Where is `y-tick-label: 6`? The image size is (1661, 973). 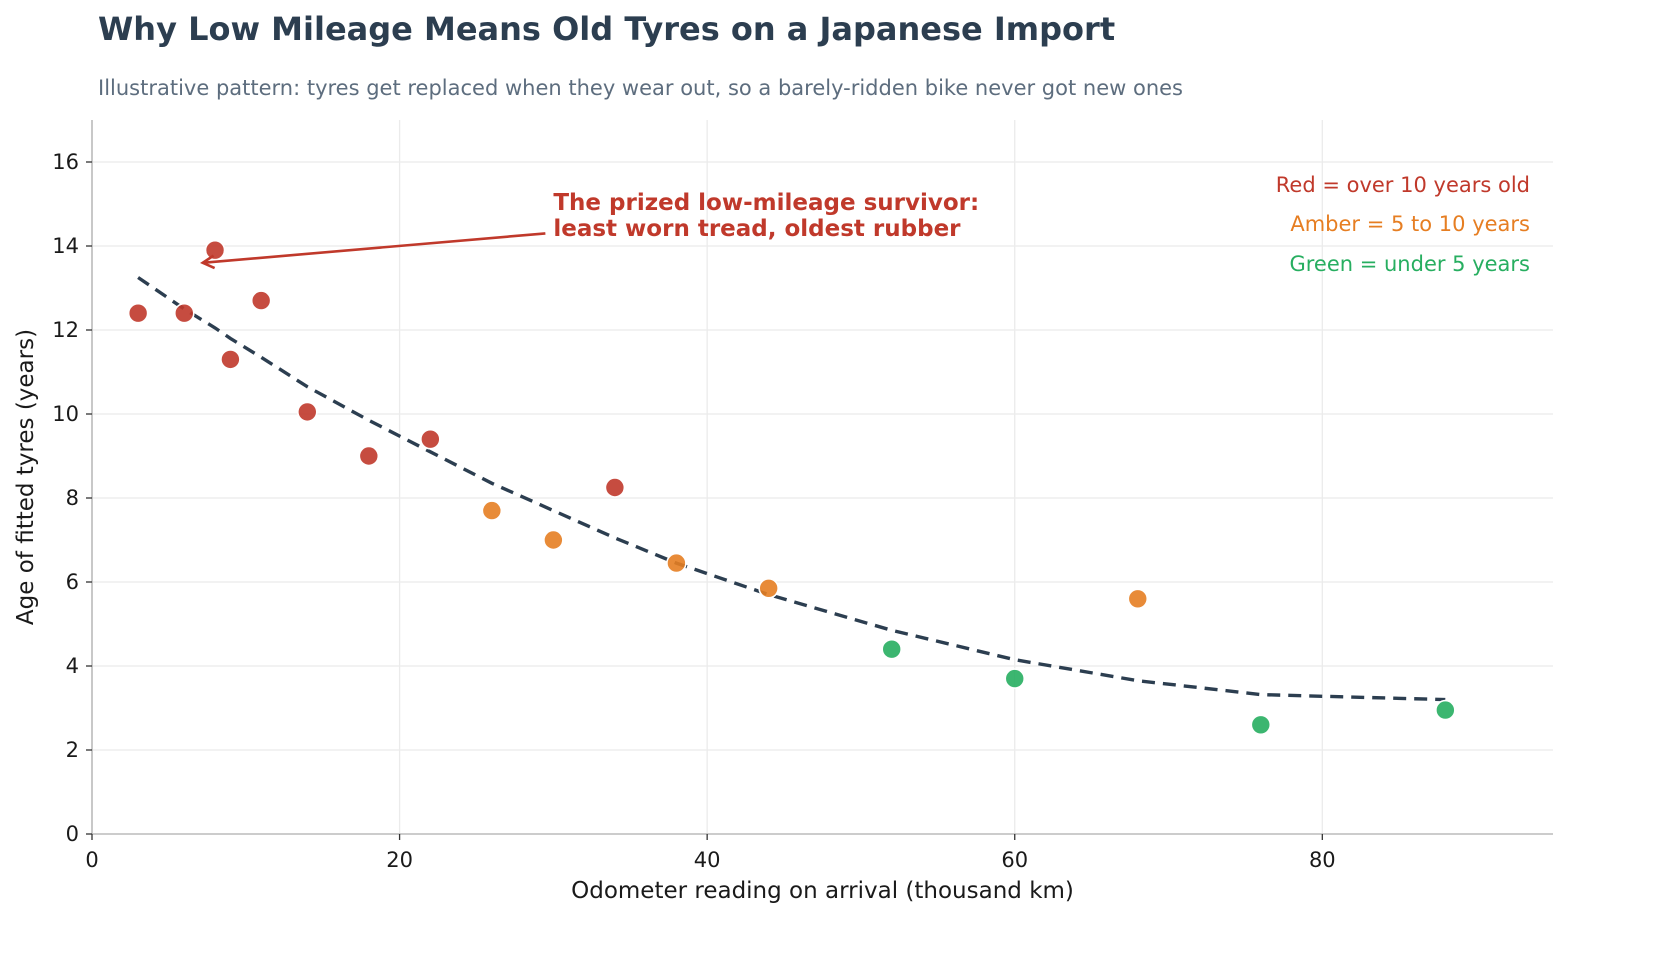
y-tick-label: 6 is located at coordinates (72, 582).